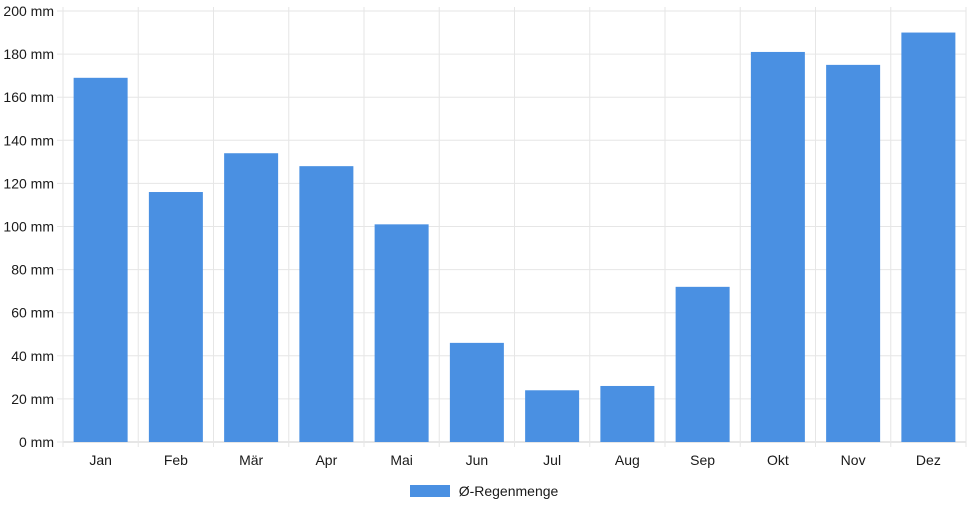 Image resolution: width=968 pixels, height=508 pixels. Describe the element at coordinates (28, 227) in the screenshot. I see `y-axis-label: 100 mm` at that location.